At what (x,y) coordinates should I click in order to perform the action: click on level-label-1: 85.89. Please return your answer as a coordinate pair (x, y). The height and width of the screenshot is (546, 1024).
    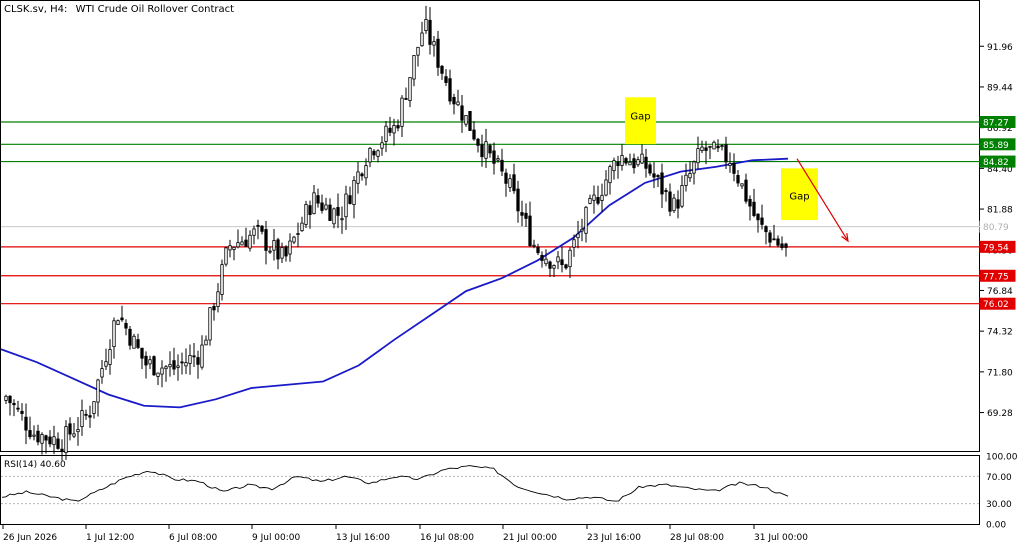
    Looking at the image, I should click on (996, 146).